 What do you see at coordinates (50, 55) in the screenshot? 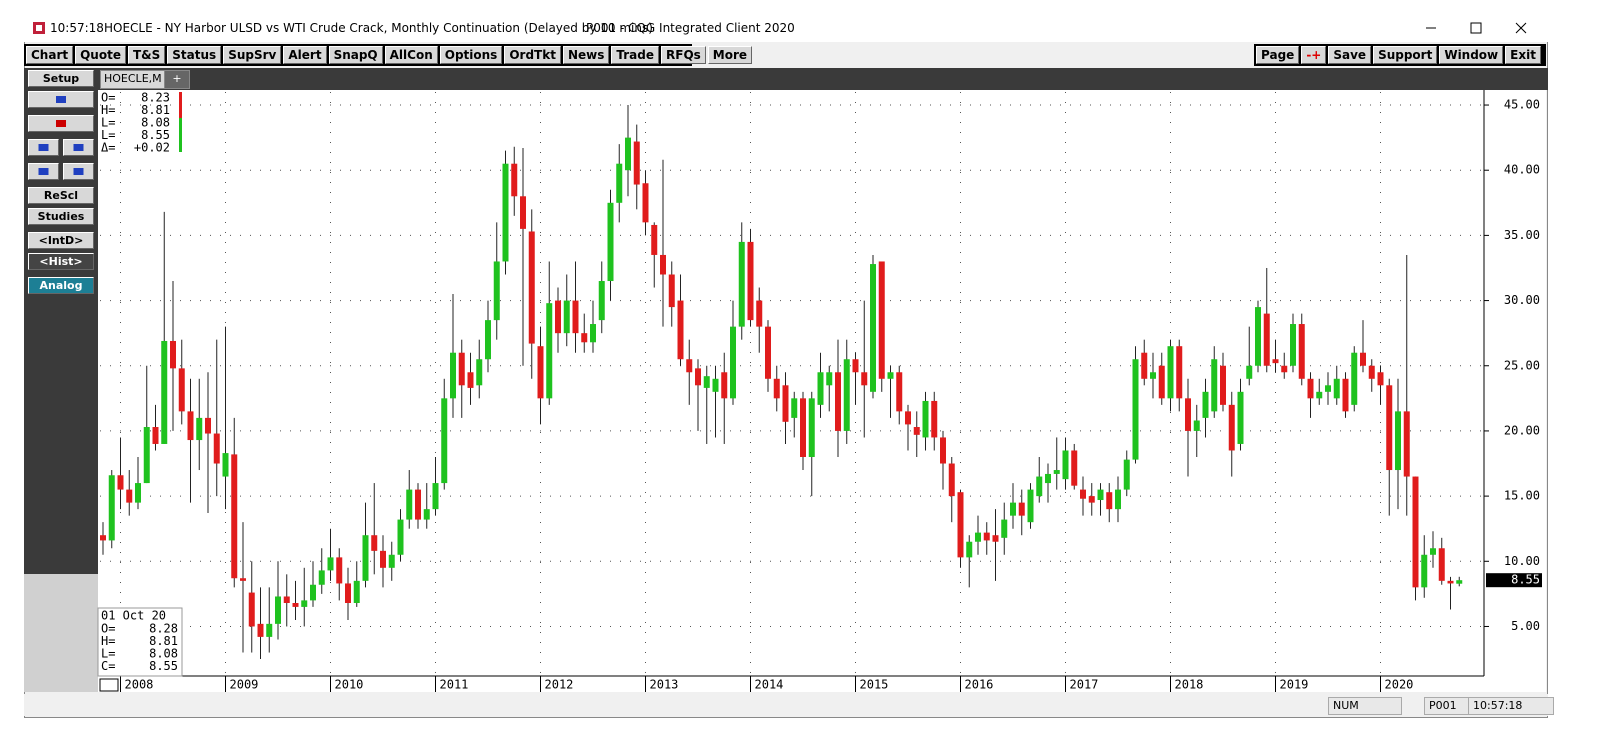
I see `menu-button: Chart` at bounding box center [50, 55].